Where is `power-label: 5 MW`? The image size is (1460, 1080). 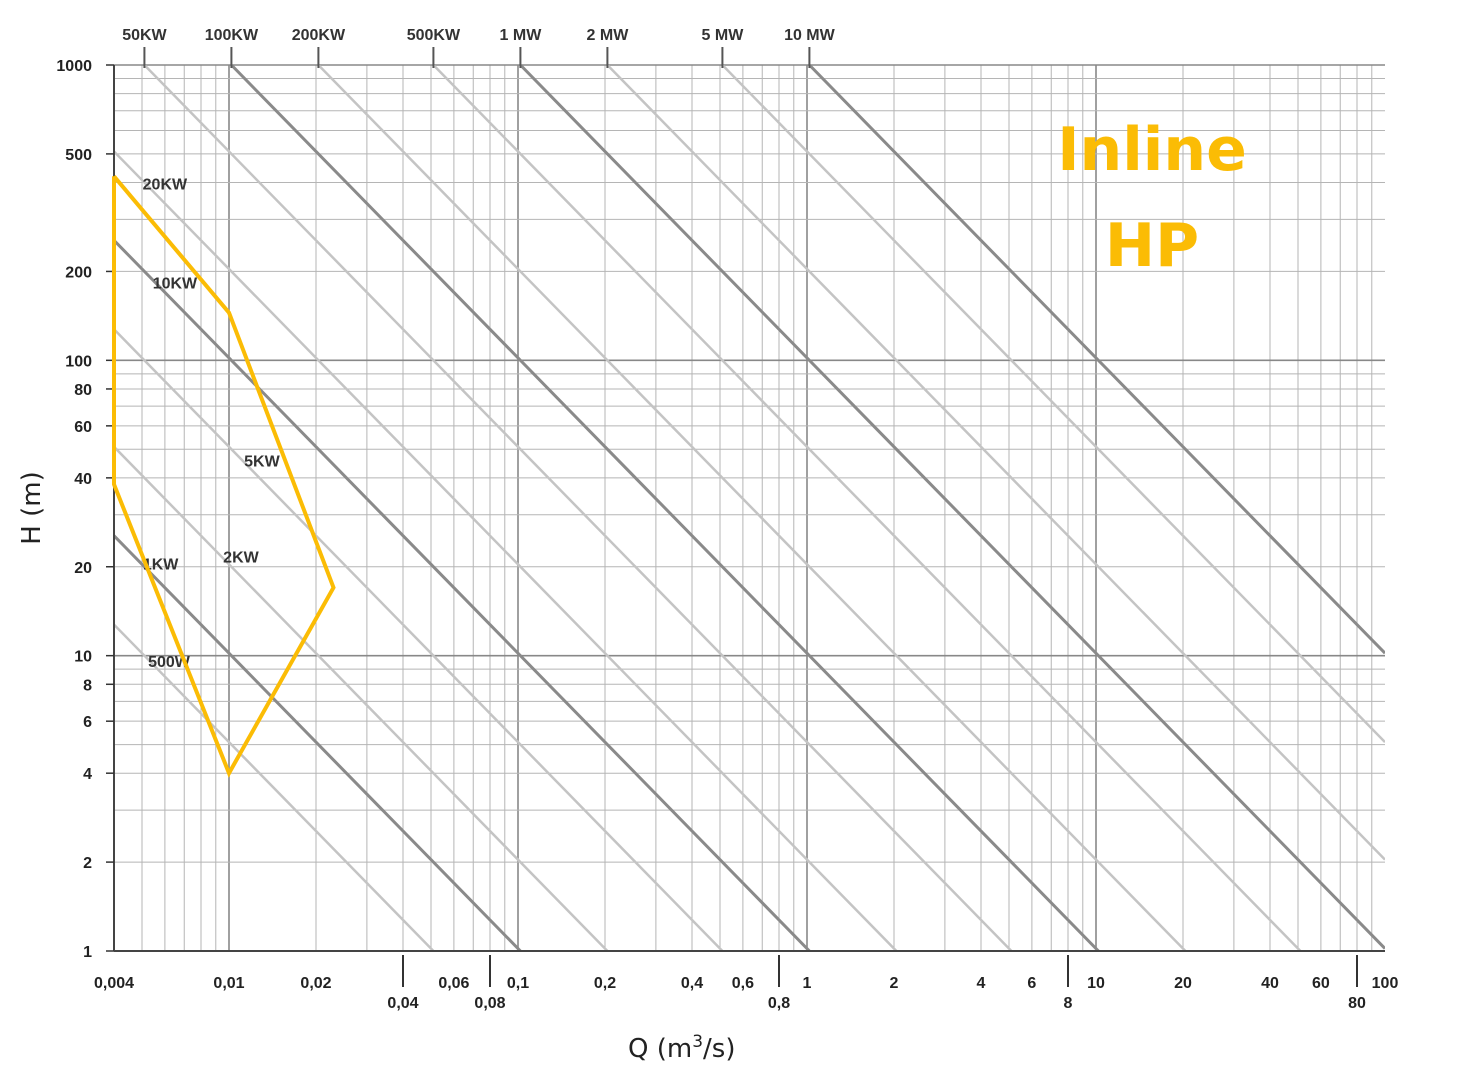
power-label: 5 MW is located at coordinates (723, 35).